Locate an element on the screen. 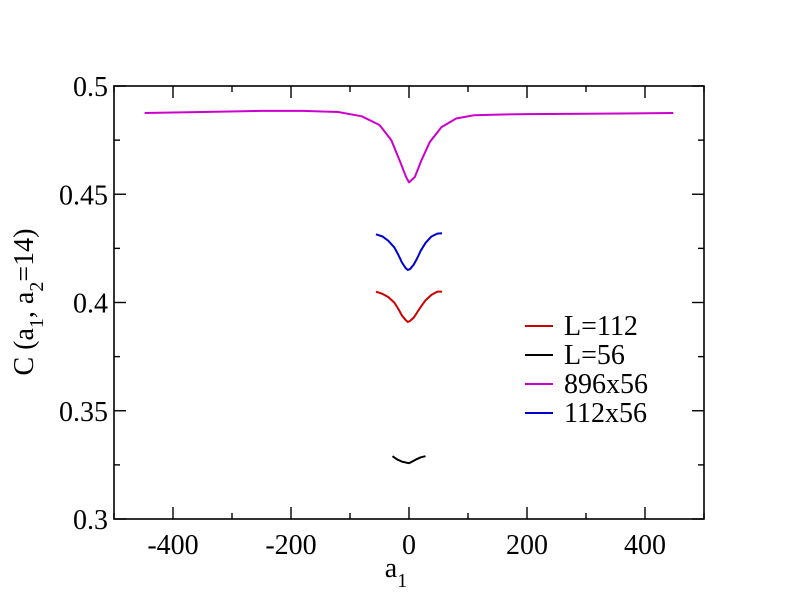  x-tick-label: -200 is located at coordinates (290, 545).